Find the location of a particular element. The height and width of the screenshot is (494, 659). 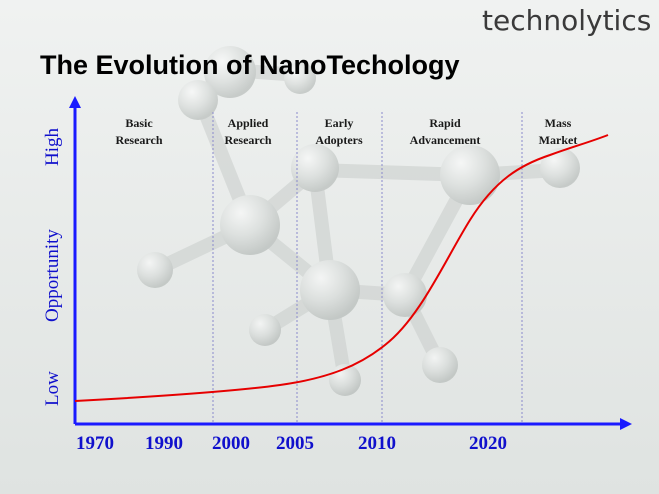

svg-text: Mass is located at coordinates (558, 123).